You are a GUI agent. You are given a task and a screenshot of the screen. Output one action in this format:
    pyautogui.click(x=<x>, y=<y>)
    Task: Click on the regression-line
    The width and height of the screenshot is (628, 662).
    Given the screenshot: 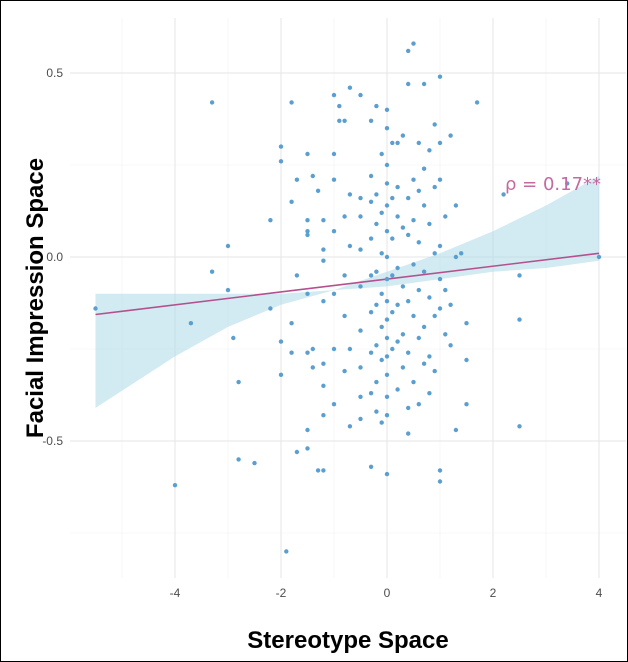 What is the action you would take?
    pyautogui.click(x=347, y=284)
    